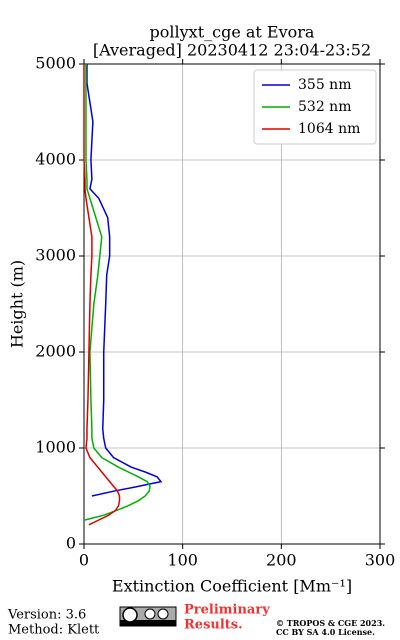  What do you see at coordinates (281, 560) in the screenshot?
I see `x-tick-label: 200` at bounding box center [281, 560].